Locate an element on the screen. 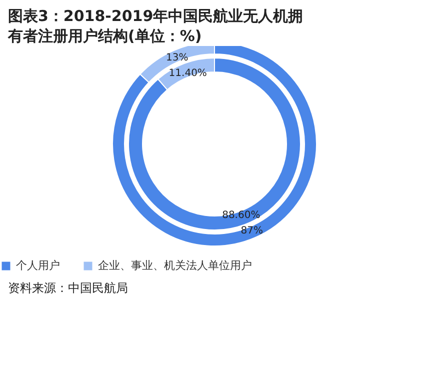 The image size is (429, 381). data-label: 87% is located at coordinates (251, 230).